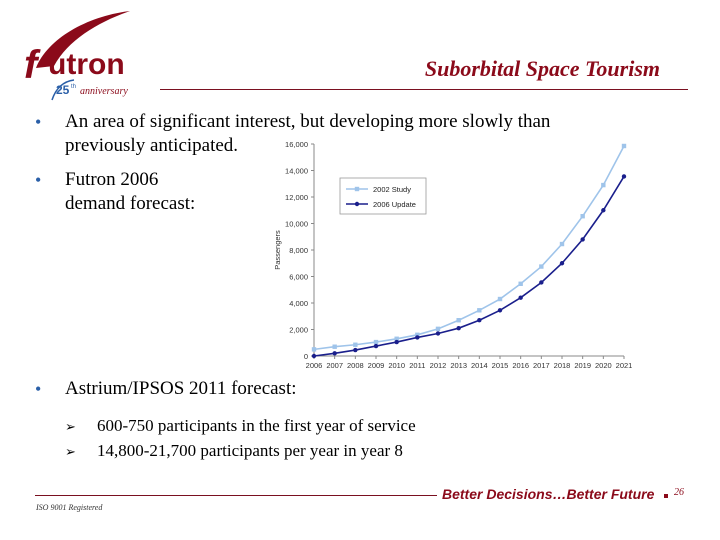 The image size is (720, 540). I want to click on page-marker-icon, so click(666, 496).